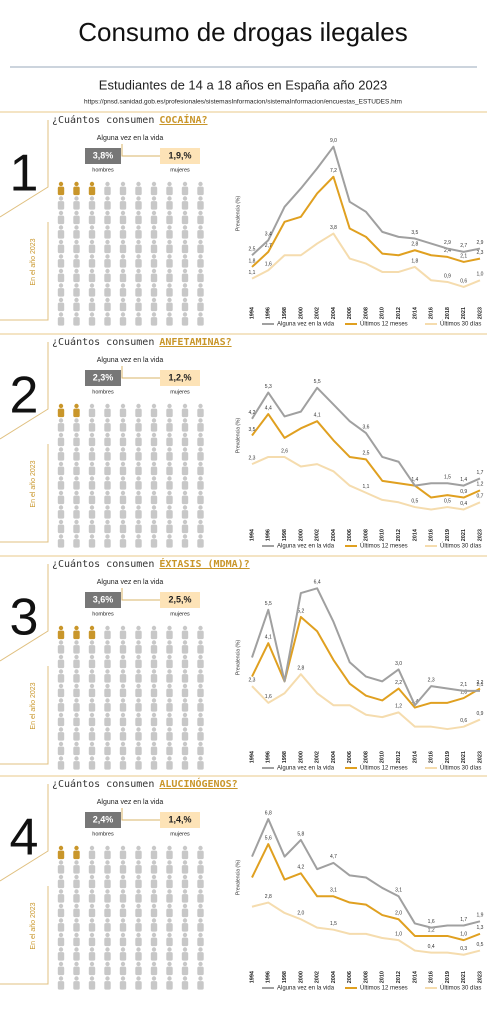 The width and height of the screenshot is (487, 1029). What do you see at coordinates (447, 501) in the screenshot?
I see `data-label: 0,5` at bounding box center [447, 501].